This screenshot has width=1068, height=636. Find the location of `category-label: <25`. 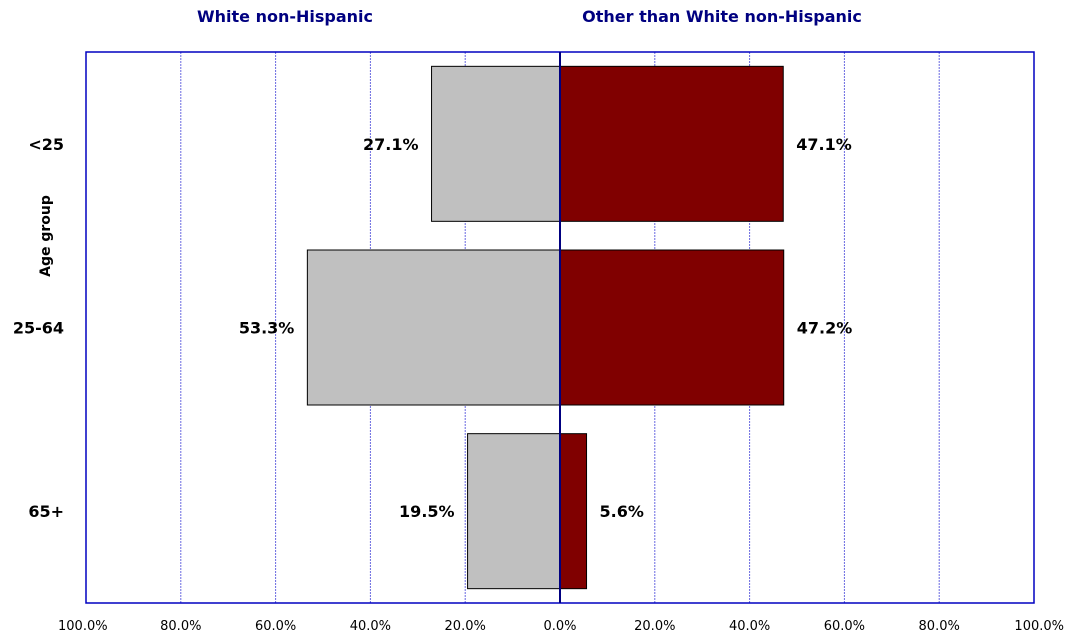

category-label: <25 is located at coordinates (46, 144).